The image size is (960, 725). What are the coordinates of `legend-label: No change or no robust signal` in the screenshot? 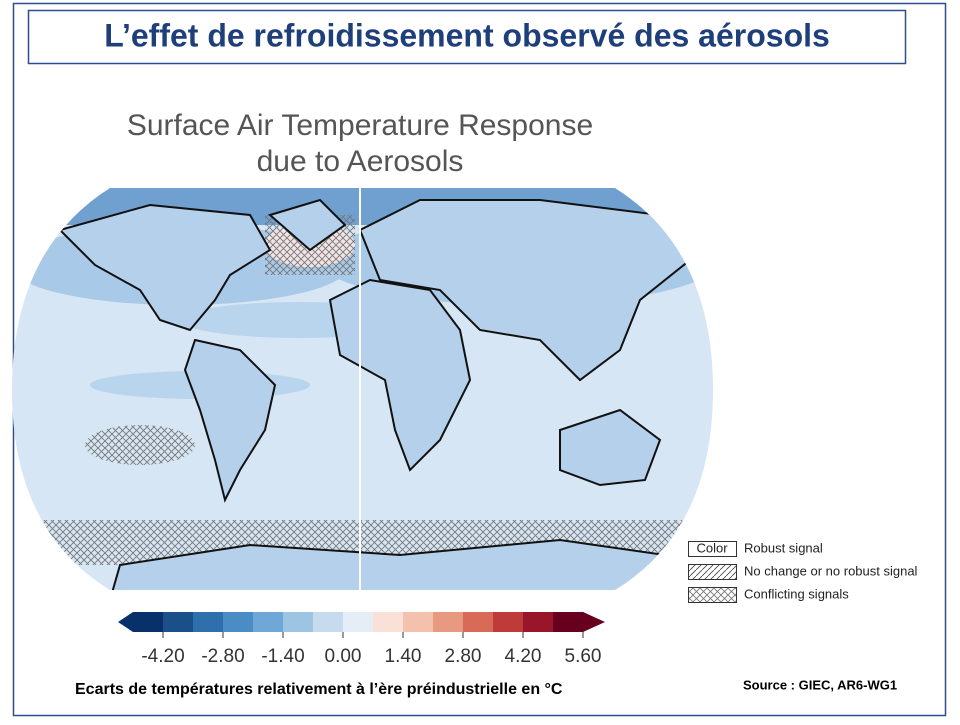 It's located at (831, 570).